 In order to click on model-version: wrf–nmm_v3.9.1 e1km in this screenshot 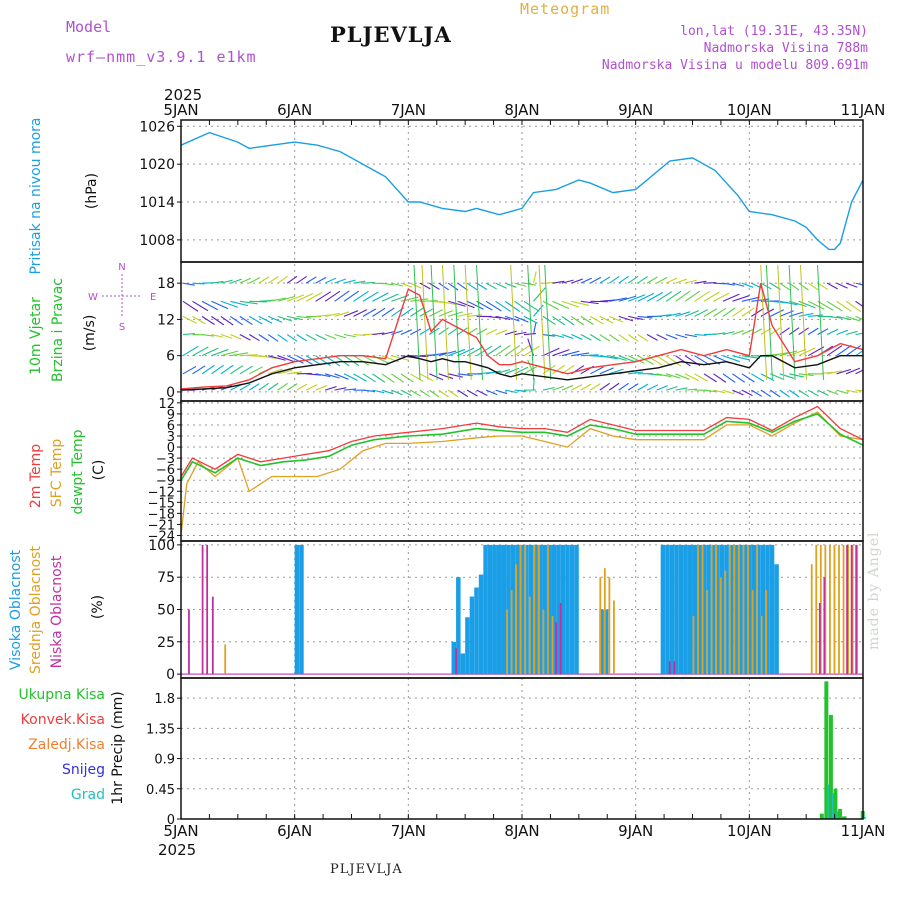, I will do `click(161, 57)`.